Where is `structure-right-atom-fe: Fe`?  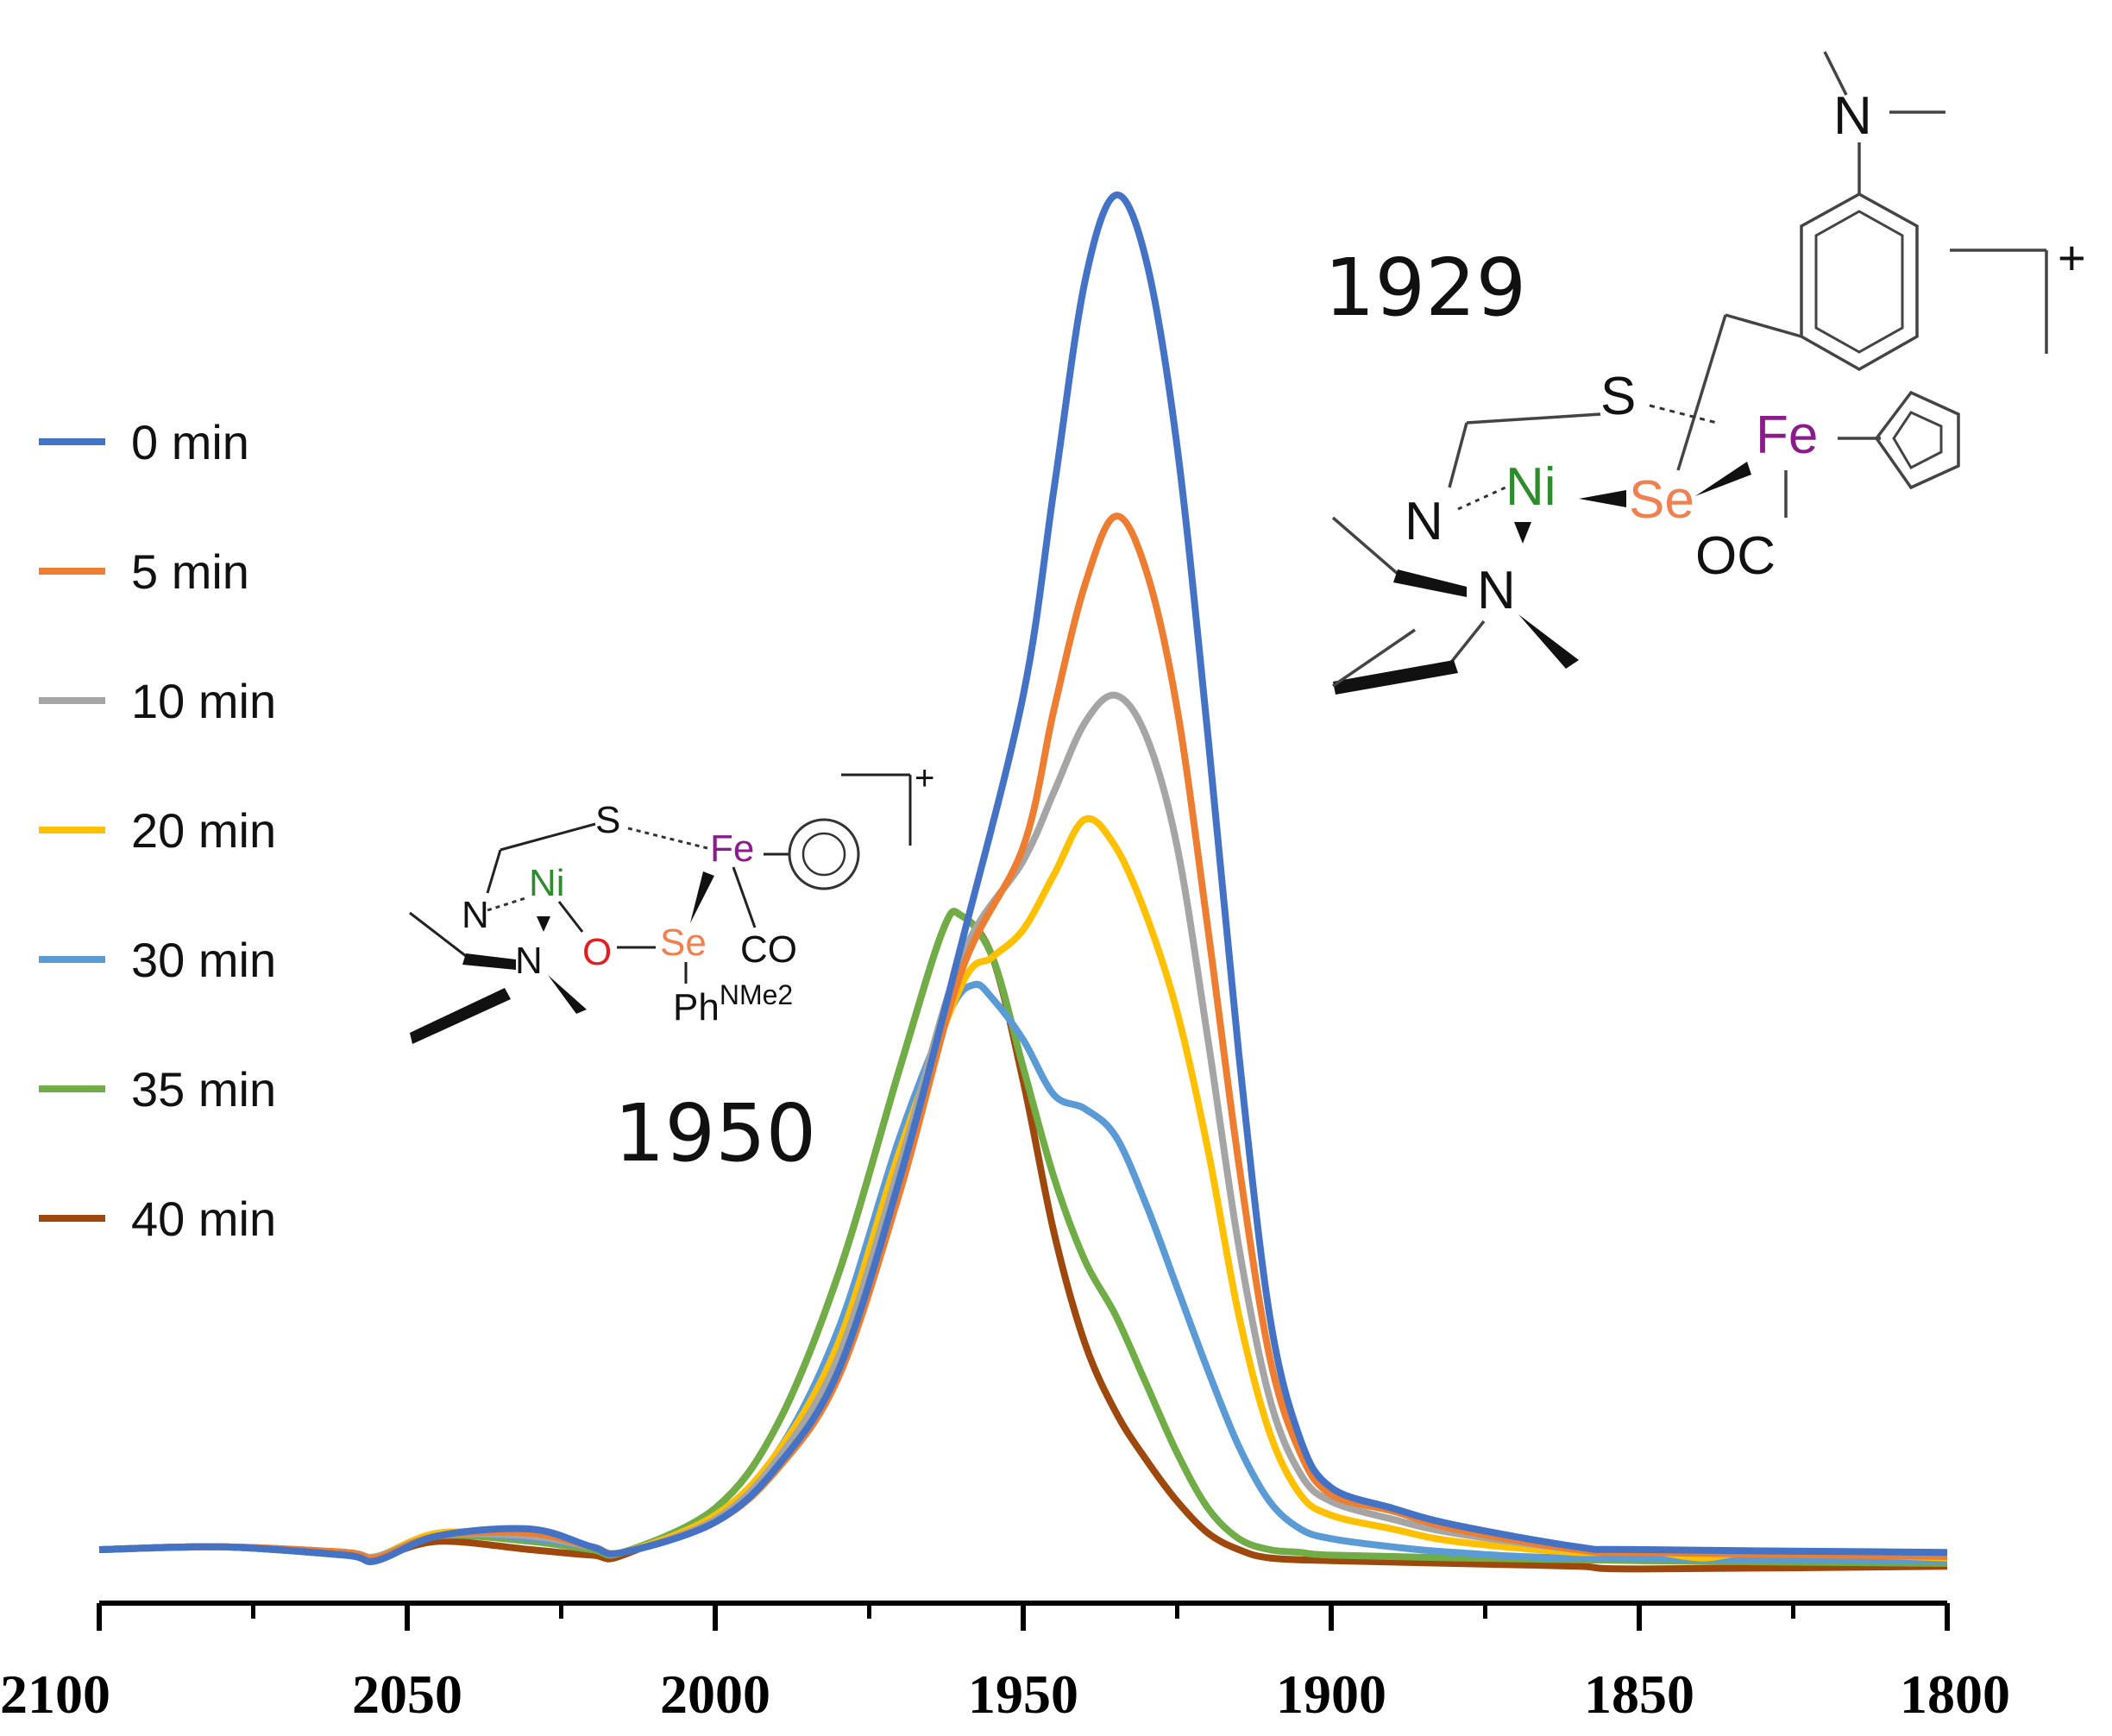
structure-right-atom-fe: Fe is located at coordinates (1787, 435).